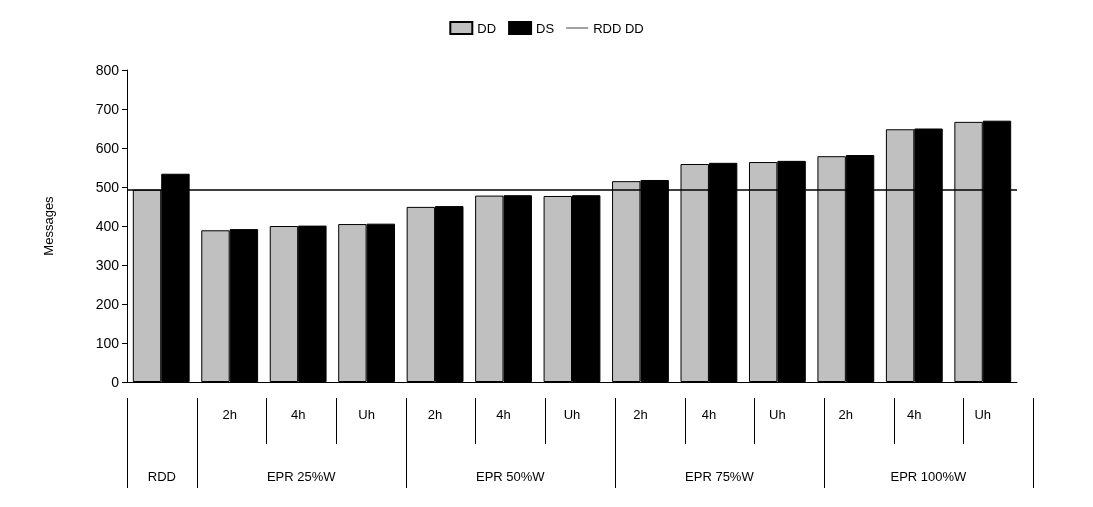 Image resolution: width=1093 pixels, height=507 pixels. I want to click on y-tick-label: 100, so click(107, 343).